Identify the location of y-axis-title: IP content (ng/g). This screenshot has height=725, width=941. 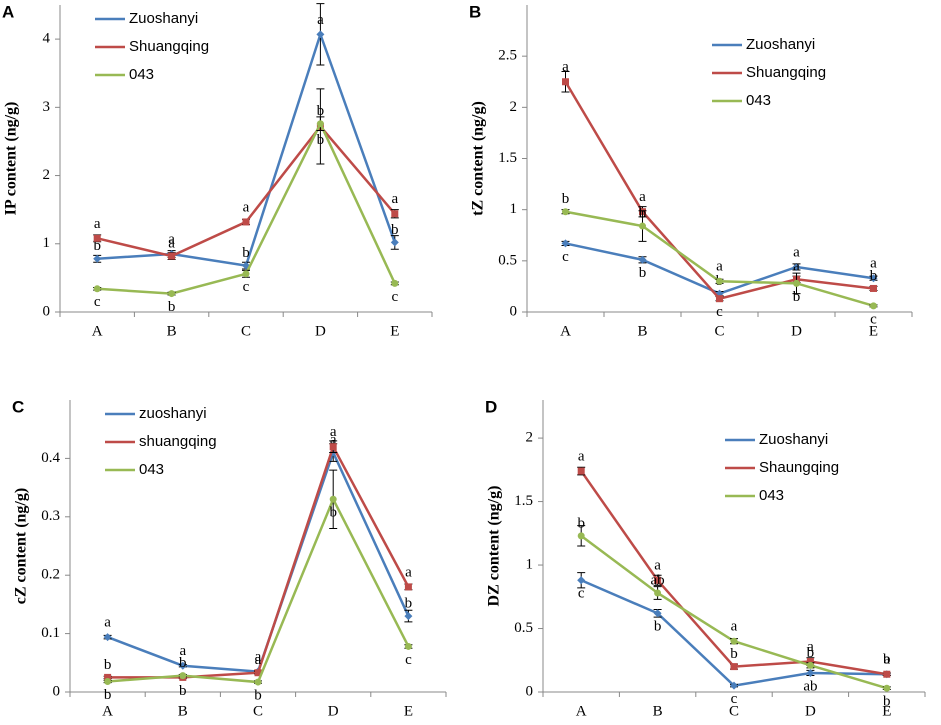
(11, 159).